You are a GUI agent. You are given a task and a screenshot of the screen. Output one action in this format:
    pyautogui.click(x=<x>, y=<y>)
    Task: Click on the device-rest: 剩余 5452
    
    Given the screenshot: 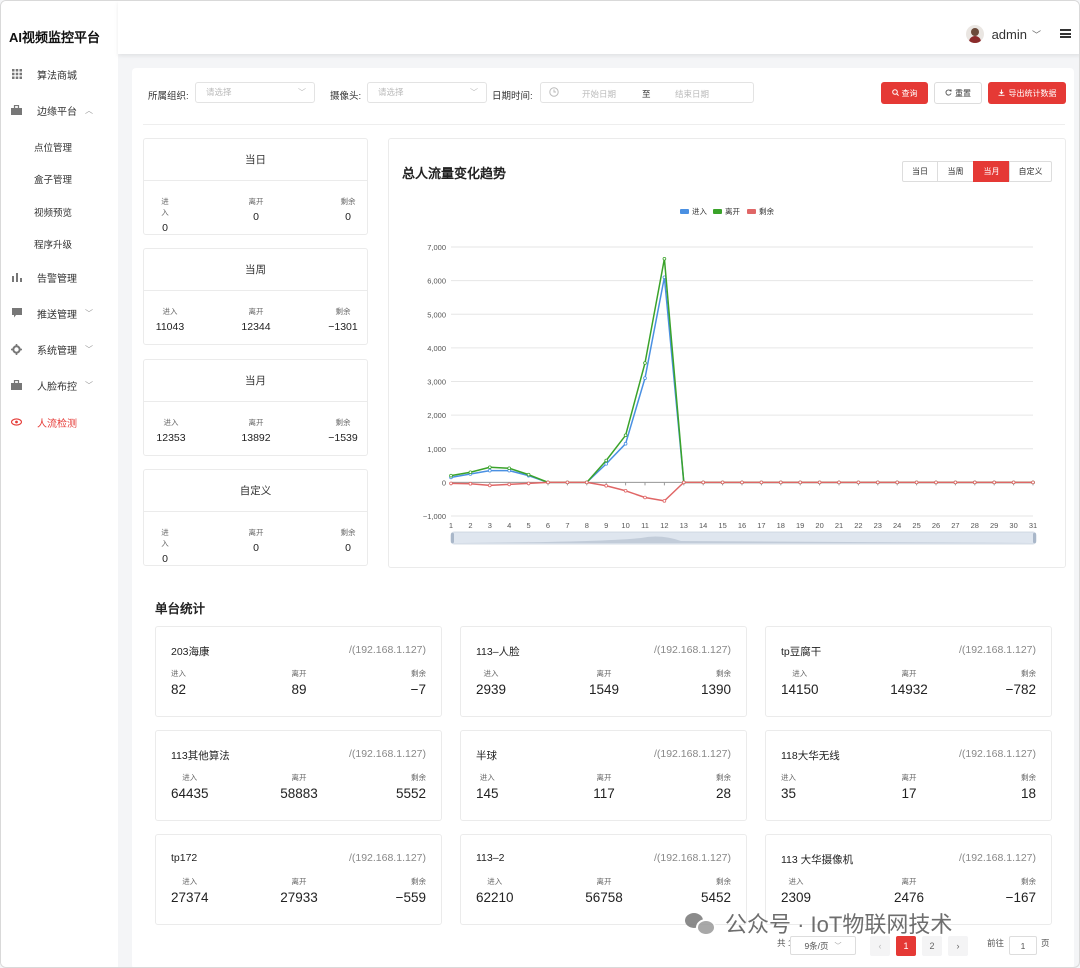 What is the action you would take?
    pyautogui.click(x=716, y=890)
    